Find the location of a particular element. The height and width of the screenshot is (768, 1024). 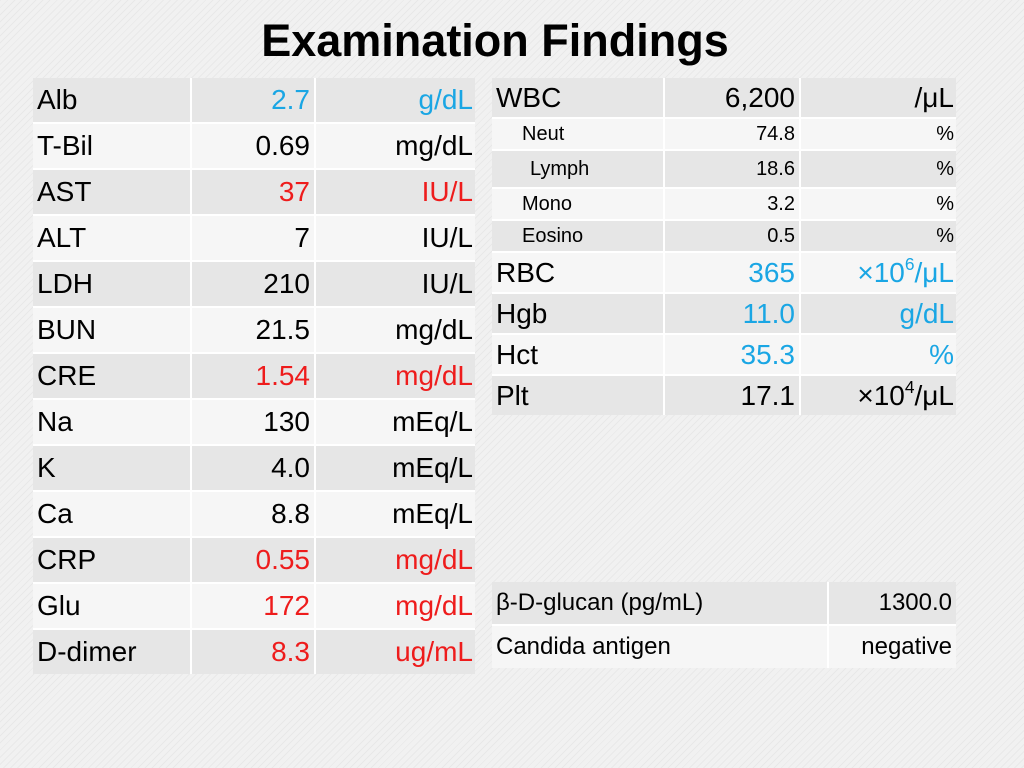

table-row: CRP 0.55 mg/dL is located at coordinates (254, 559).